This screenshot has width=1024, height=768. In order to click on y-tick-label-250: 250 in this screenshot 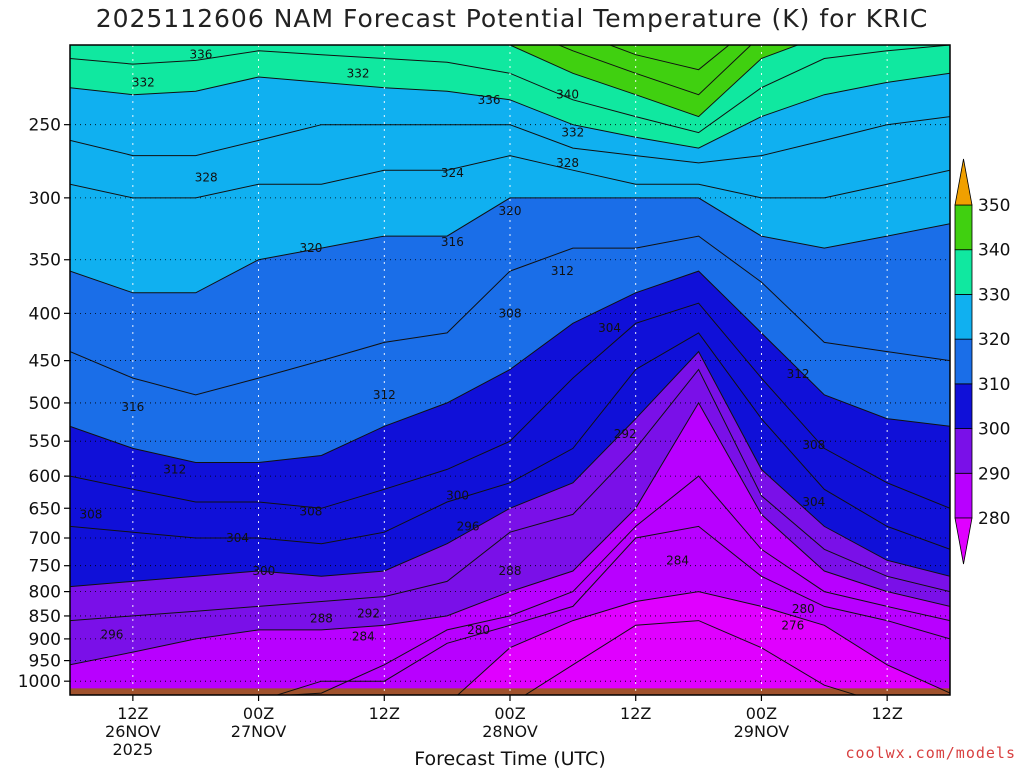, I will do `click(45, 126)`.